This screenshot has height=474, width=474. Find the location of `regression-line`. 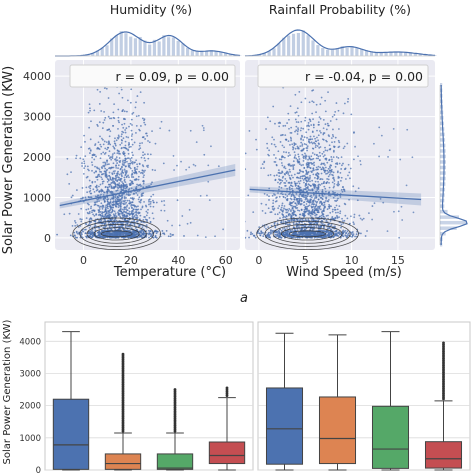

regression-line is located at coordinates (147, 188).